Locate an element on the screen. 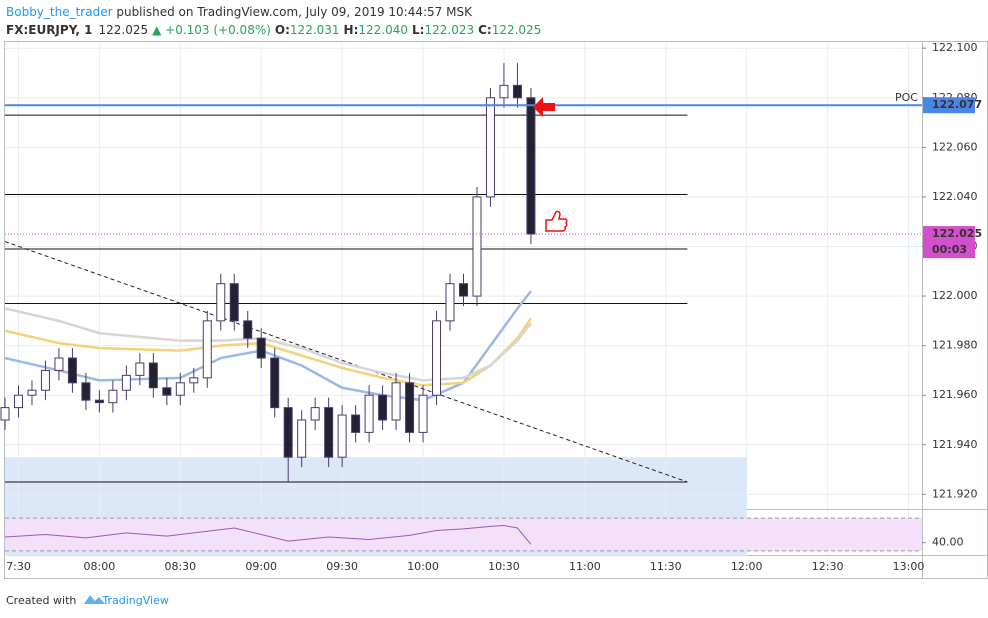 The width and height of the screenshot is (988, 618). poc-price: 122.077 is located at coordinates (957, 104).